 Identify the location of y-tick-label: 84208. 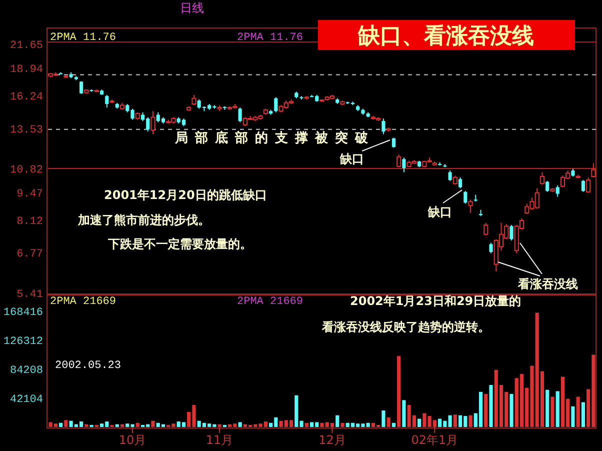
(26, 370).